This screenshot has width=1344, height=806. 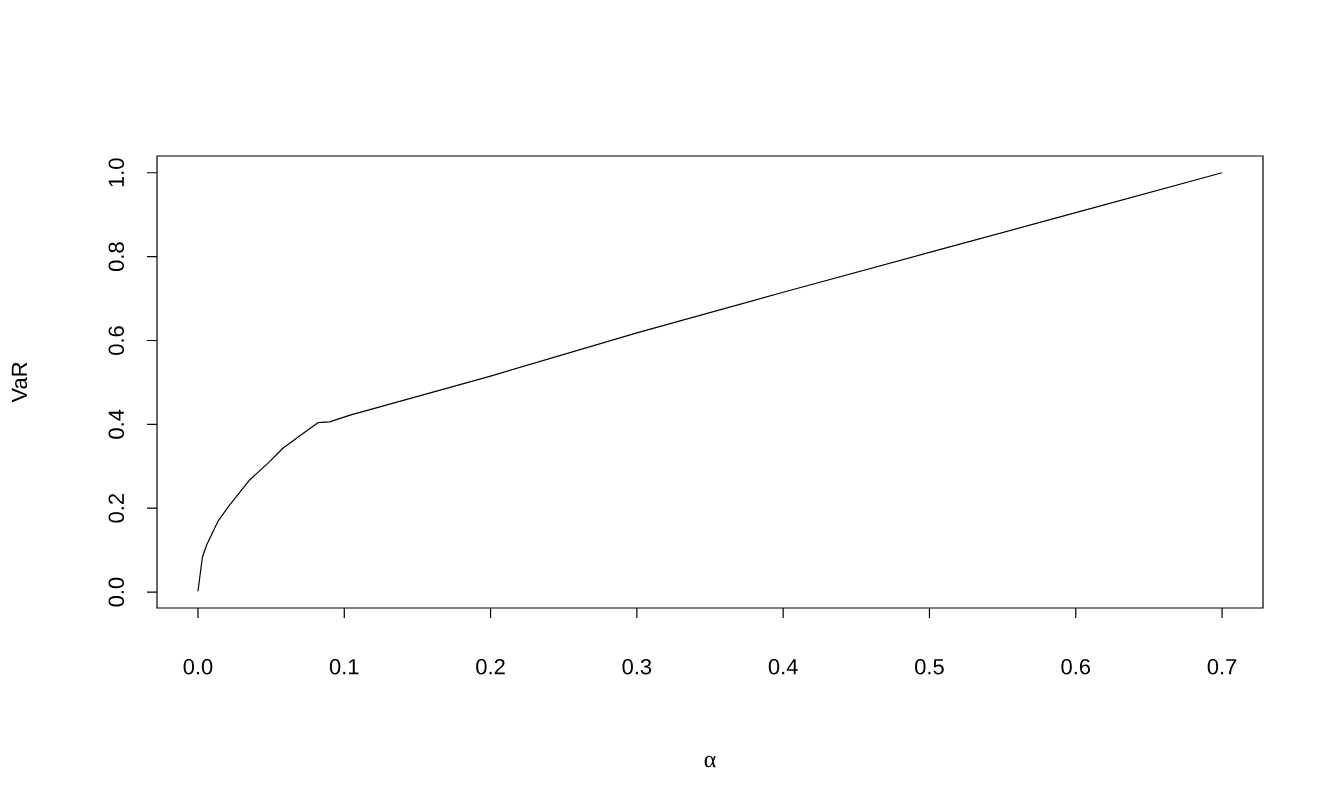 I want to click on x-tick-label: 0.2, so click(x=490, y=666).